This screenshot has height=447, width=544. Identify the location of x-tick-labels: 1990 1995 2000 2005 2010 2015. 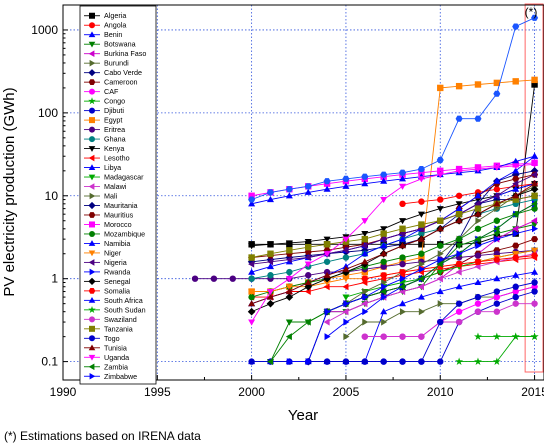
(297, 392).